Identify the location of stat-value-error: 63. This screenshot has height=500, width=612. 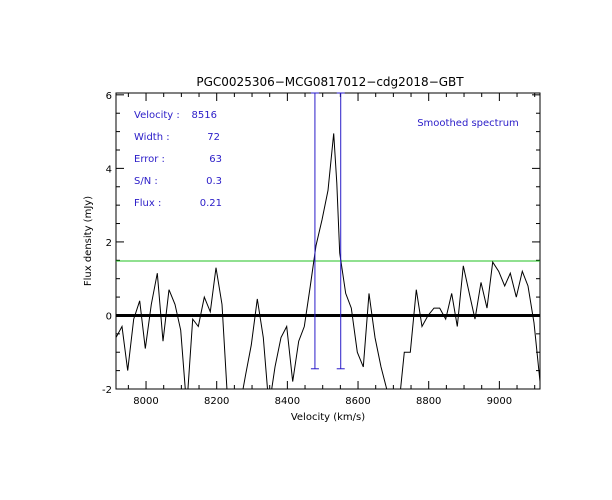
(215, 159).